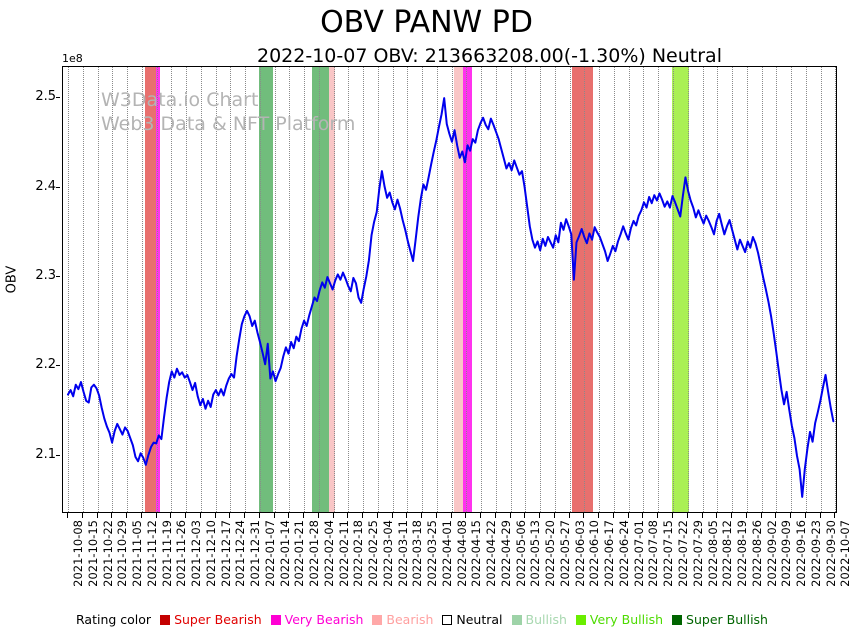 The height and width of the screenshot is (641, 853). What do you see at coordinates (712, 553) in the screenshot?
I see `x-tick-label: 2022-08-05` at bounding box center [712, 553].